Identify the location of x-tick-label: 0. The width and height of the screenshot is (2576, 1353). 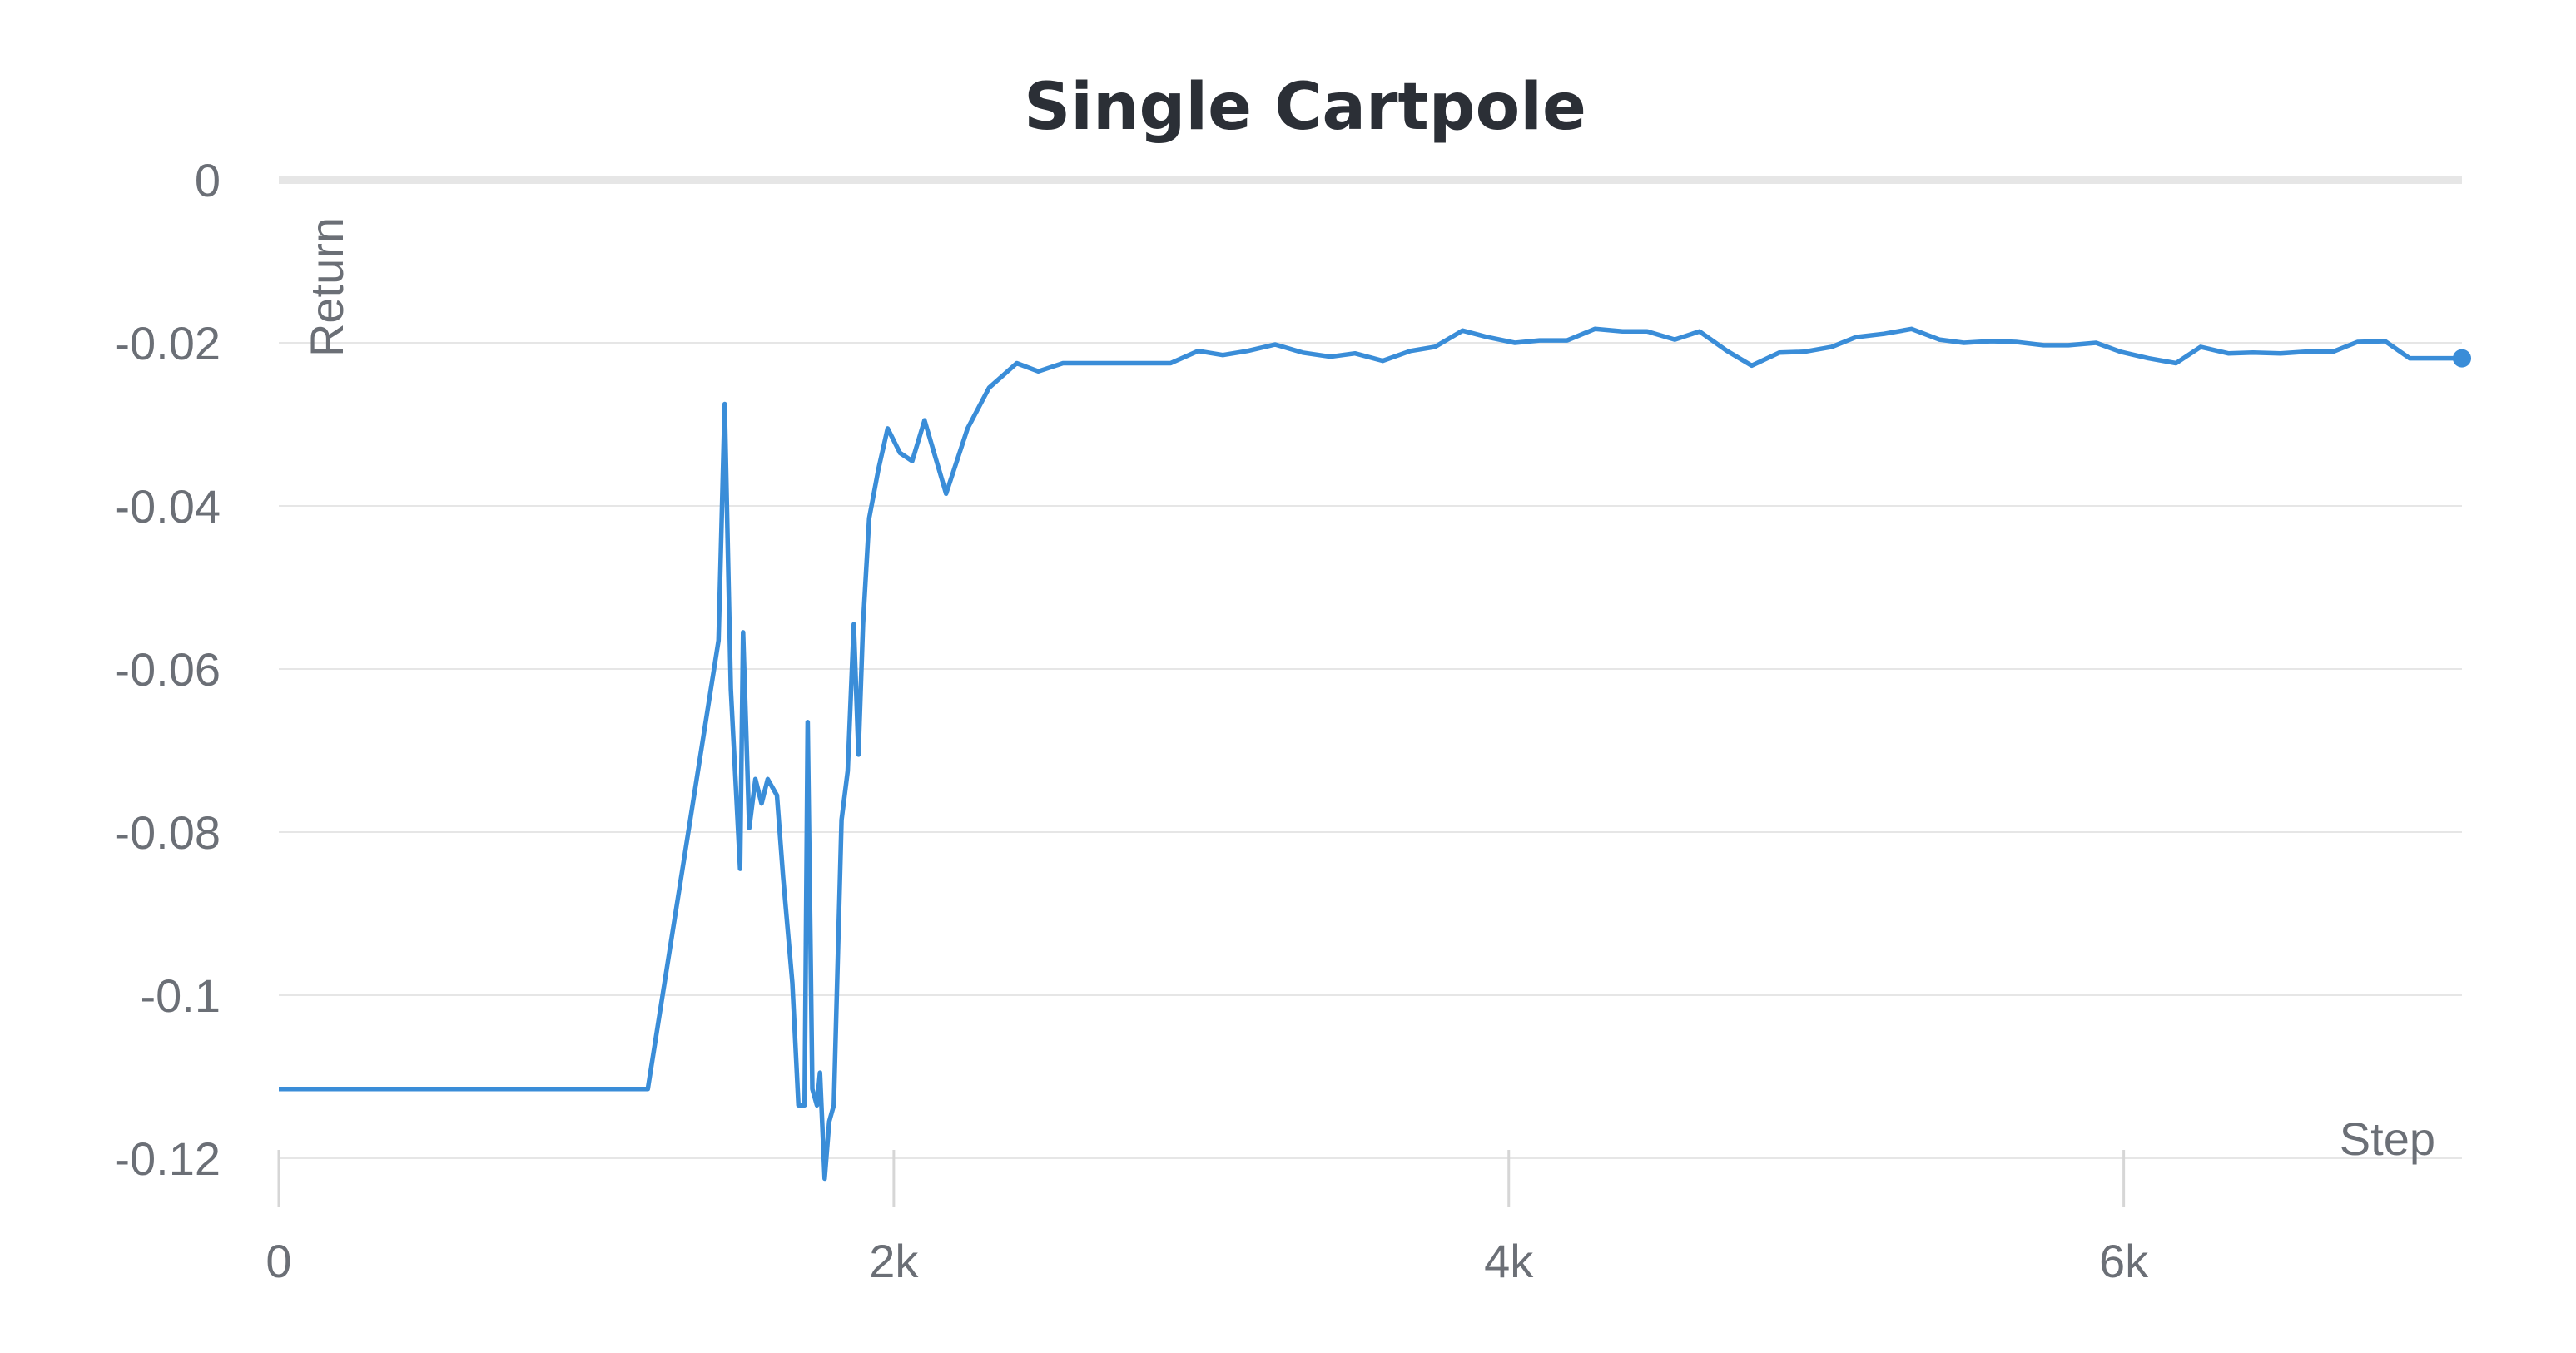
(278, 1261).